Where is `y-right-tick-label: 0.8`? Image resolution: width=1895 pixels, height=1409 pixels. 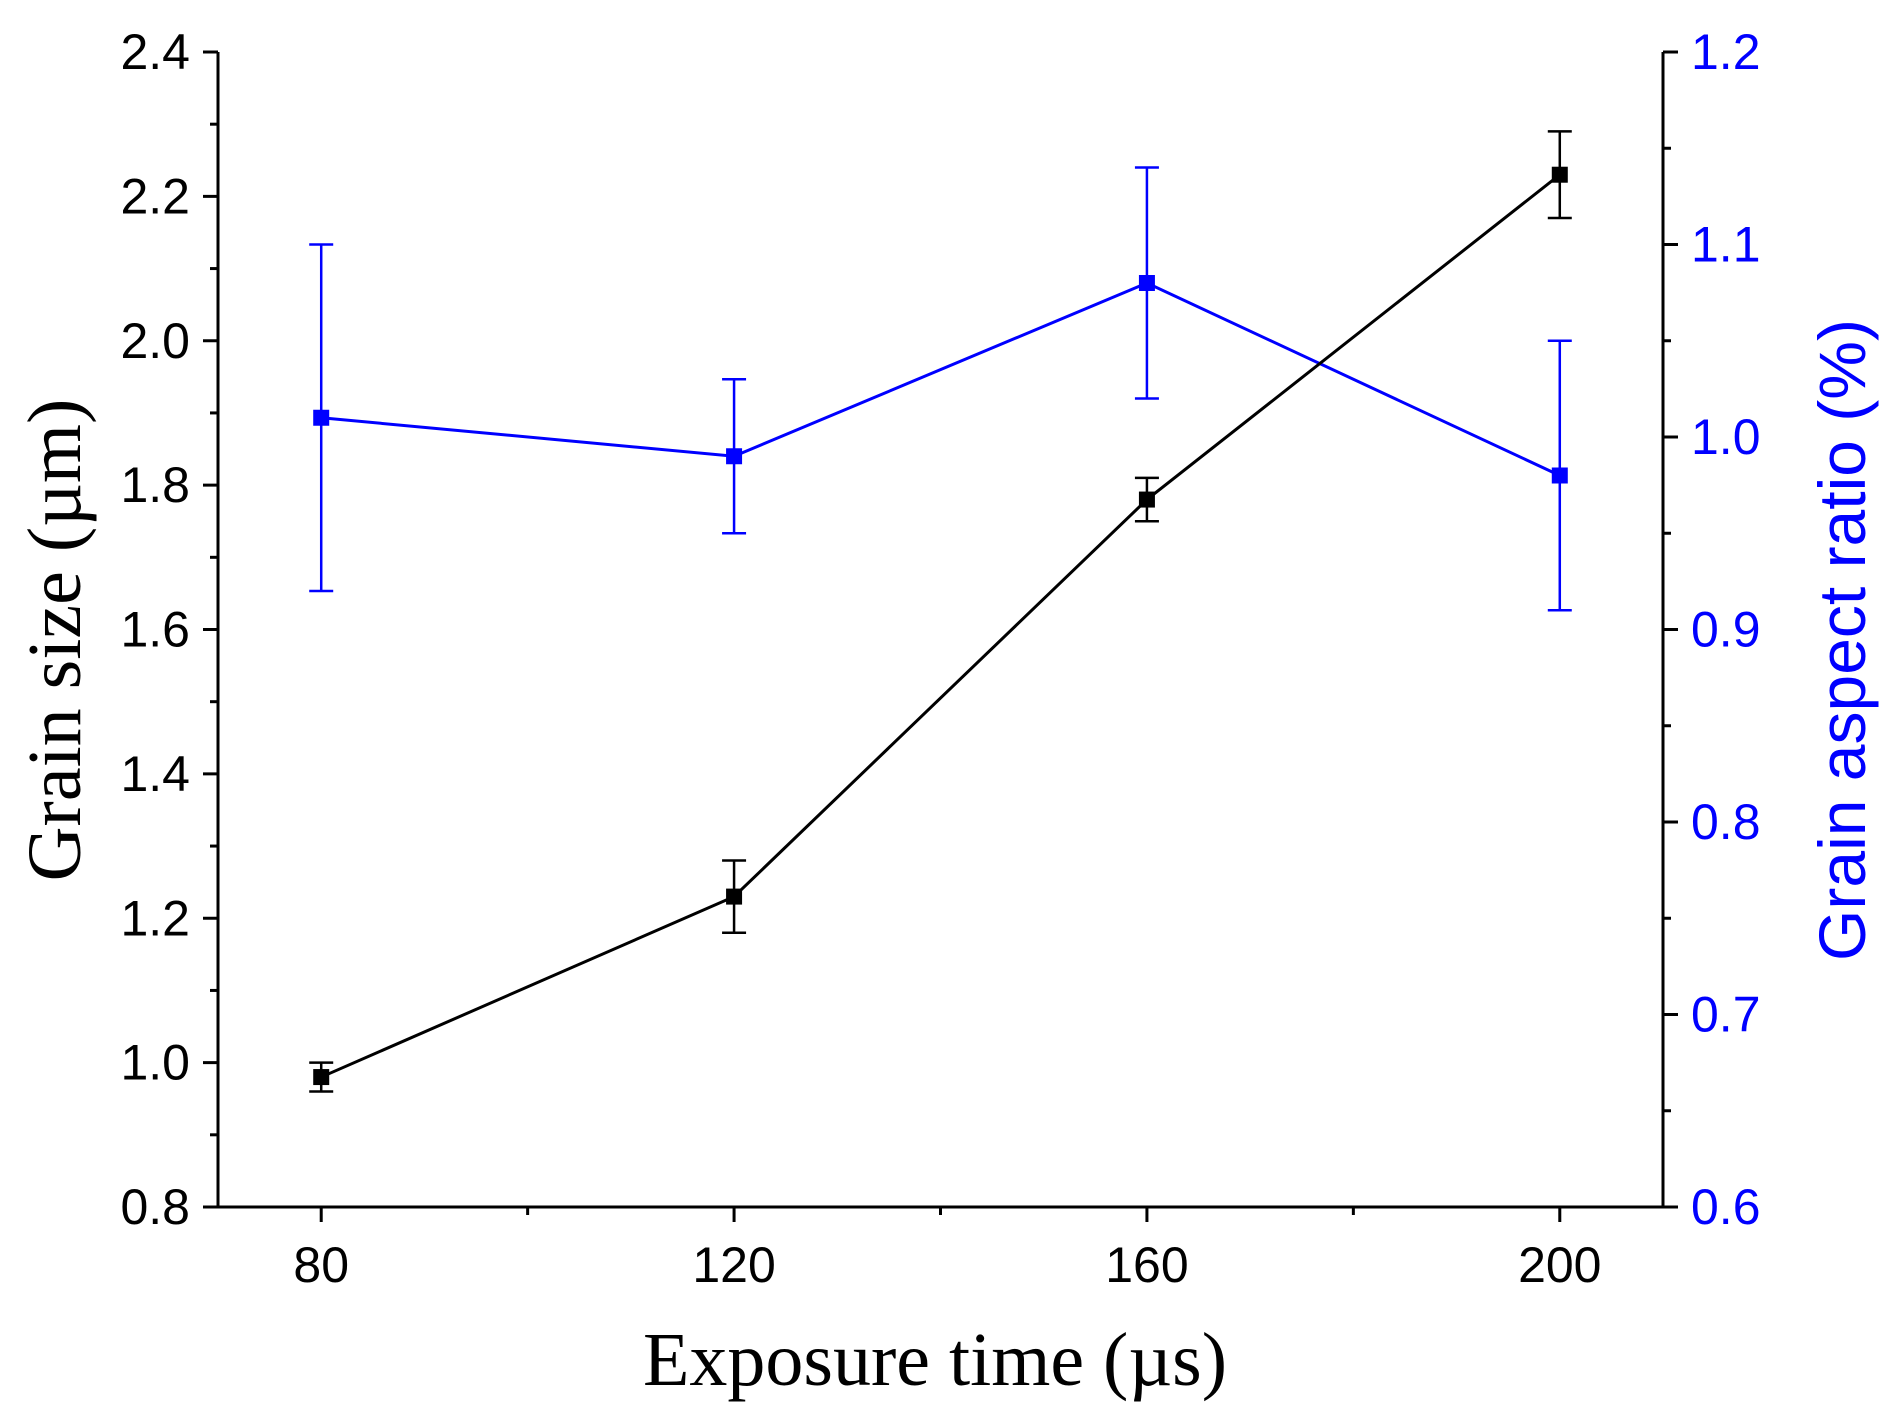
y-right-tick-label: 0.8 is located at coordinates (1726, 822).